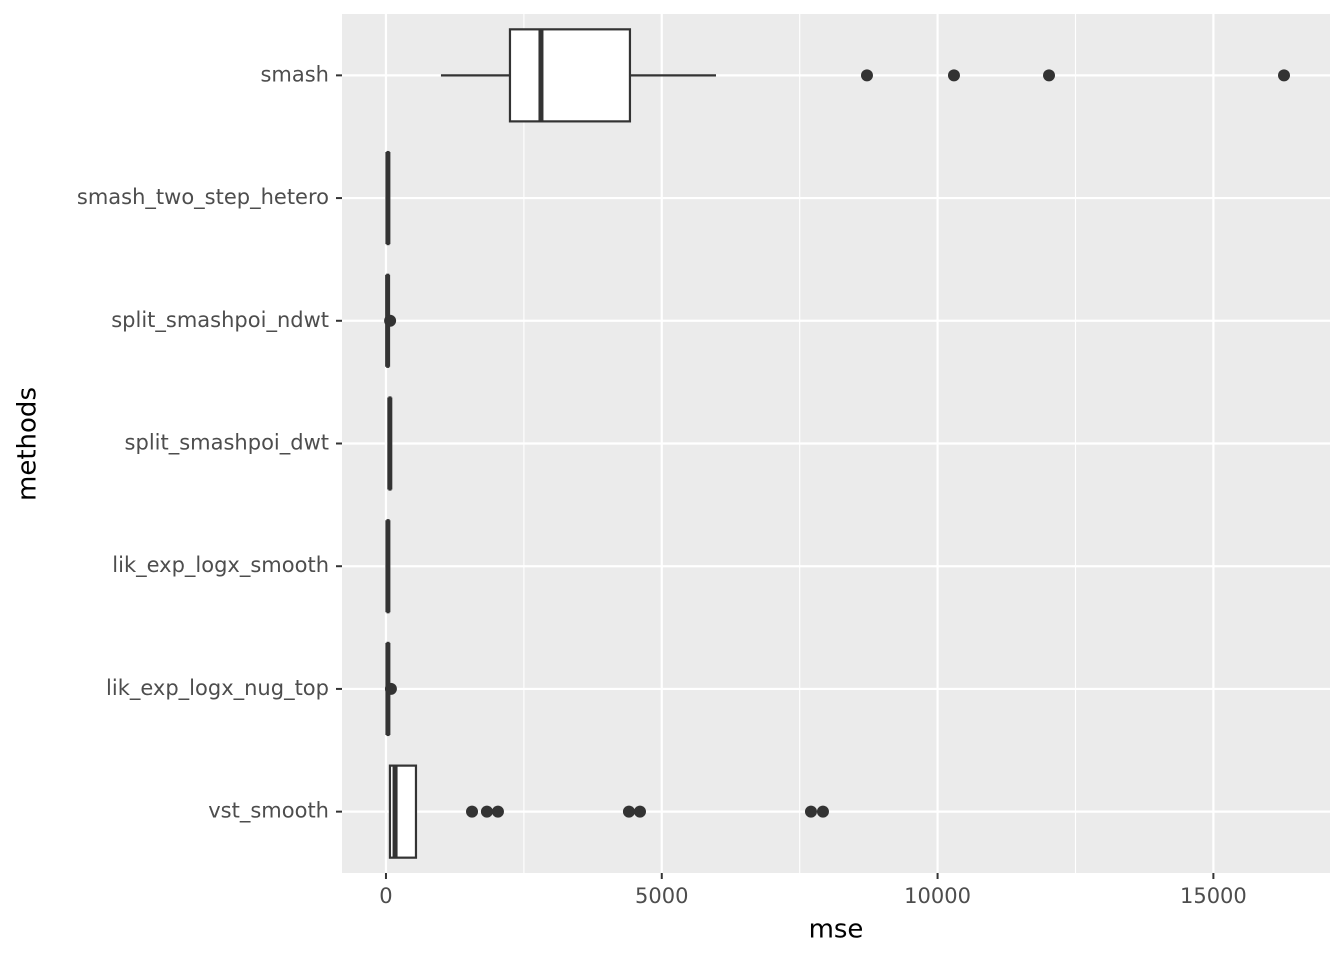  What do you see at coordinates (661, 896) in the screenshot?
I see `x-tick-label: 5000` at bounding box center [661, 896].